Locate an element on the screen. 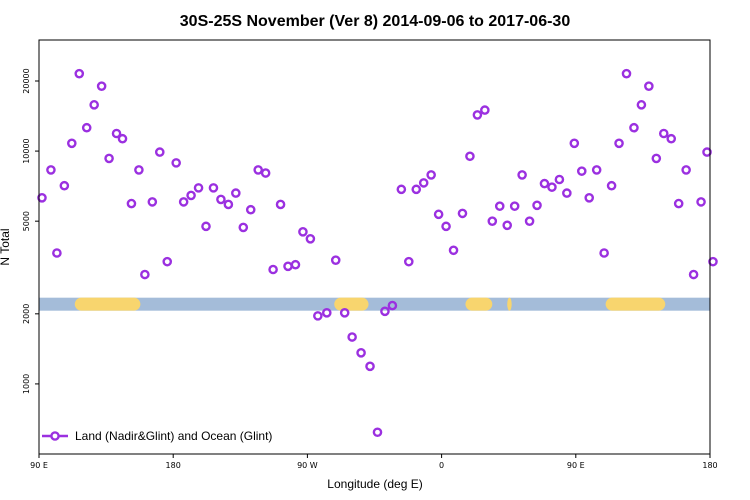  y-axis-label: N Total is located at coordinates (6, 246).